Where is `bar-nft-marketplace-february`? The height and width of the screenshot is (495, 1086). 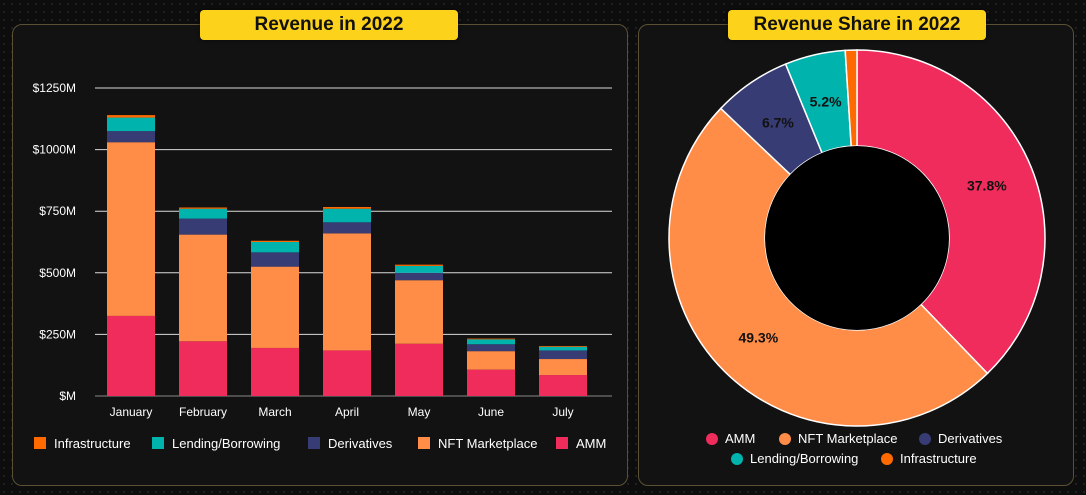 bar-nft-marketplace-february is located at coordinates (203, 288).